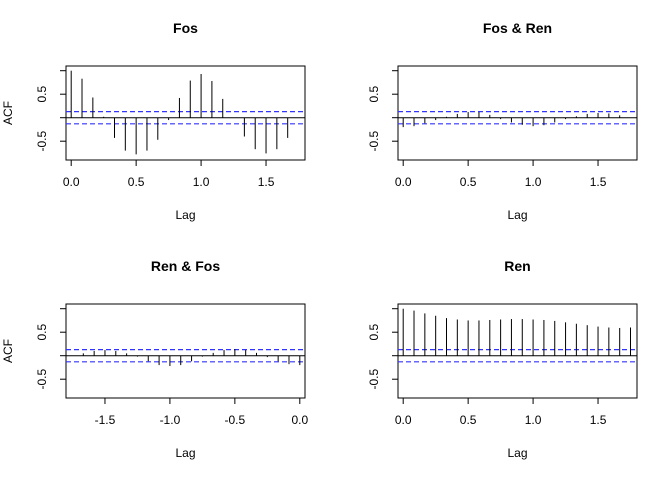  I want to click on panel-title: Ren & Fos, so click(185, 266).